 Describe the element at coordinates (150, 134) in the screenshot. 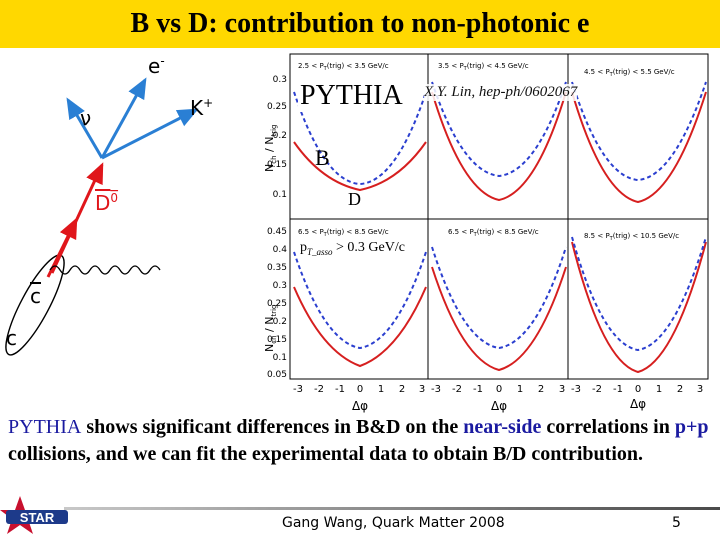

I see `kaon-track` at that location.